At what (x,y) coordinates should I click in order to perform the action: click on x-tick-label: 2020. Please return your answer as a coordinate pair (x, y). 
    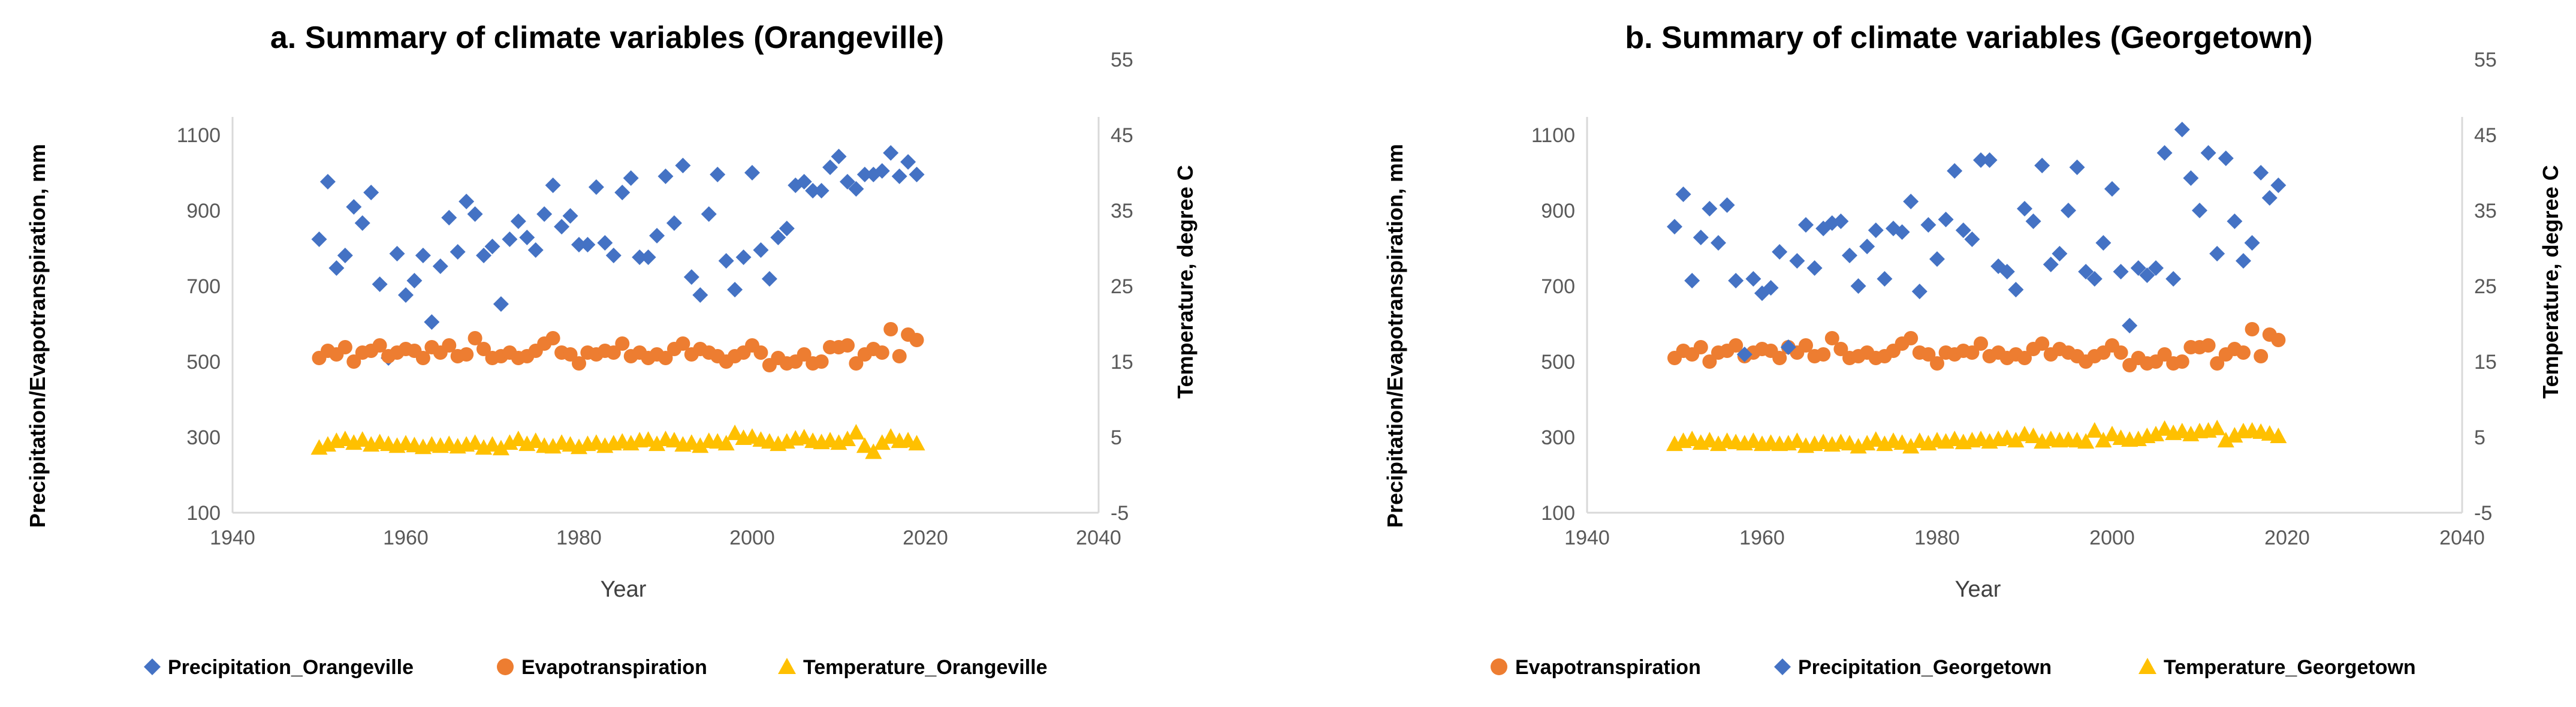
    Looking at the image, I should click on (2287, 538).